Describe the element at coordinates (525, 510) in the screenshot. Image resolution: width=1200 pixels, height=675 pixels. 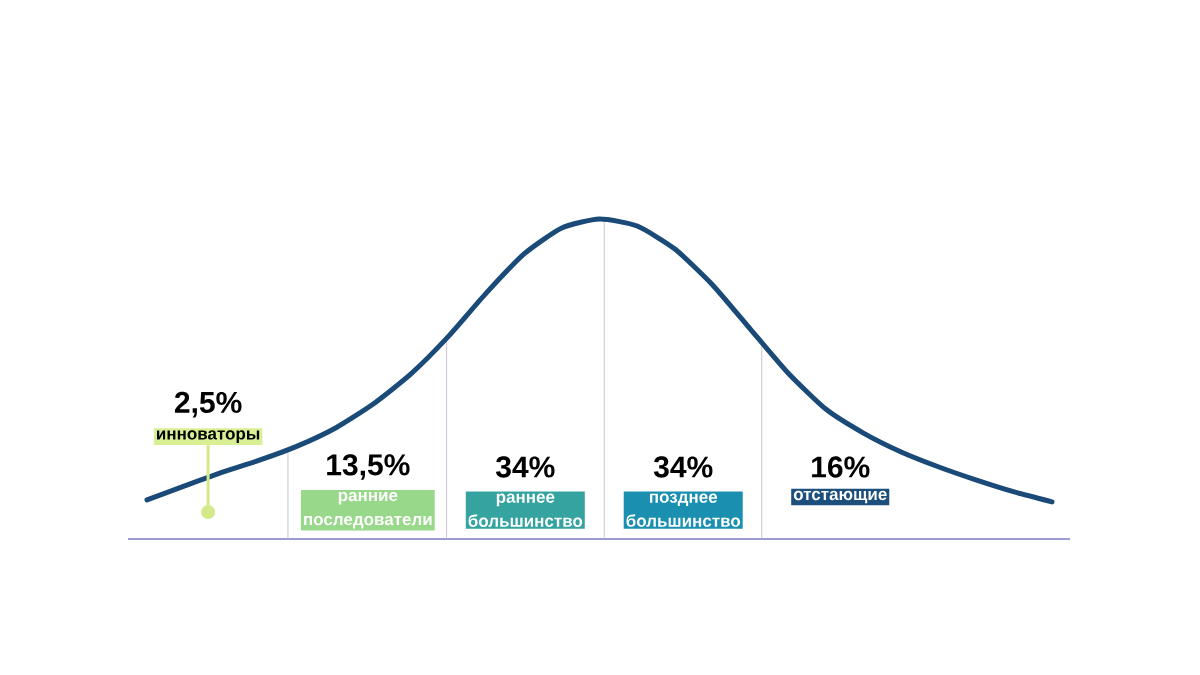
I see `annotation: раннее большинство` at that location.